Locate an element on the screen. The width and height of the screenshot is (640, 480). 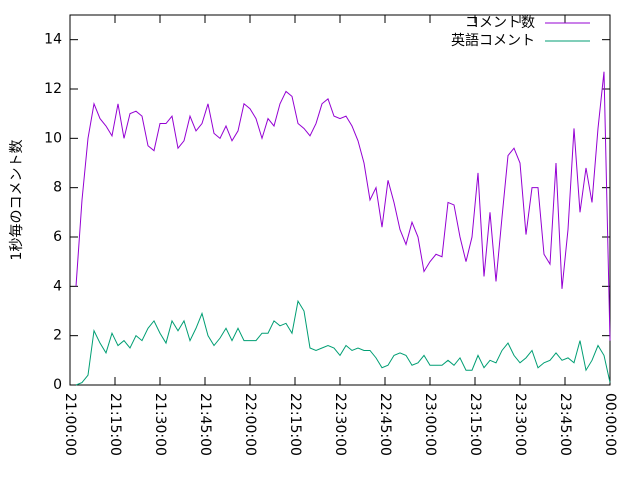
x-tick-label: 22:30:00 is located at coordinates (340, 424).